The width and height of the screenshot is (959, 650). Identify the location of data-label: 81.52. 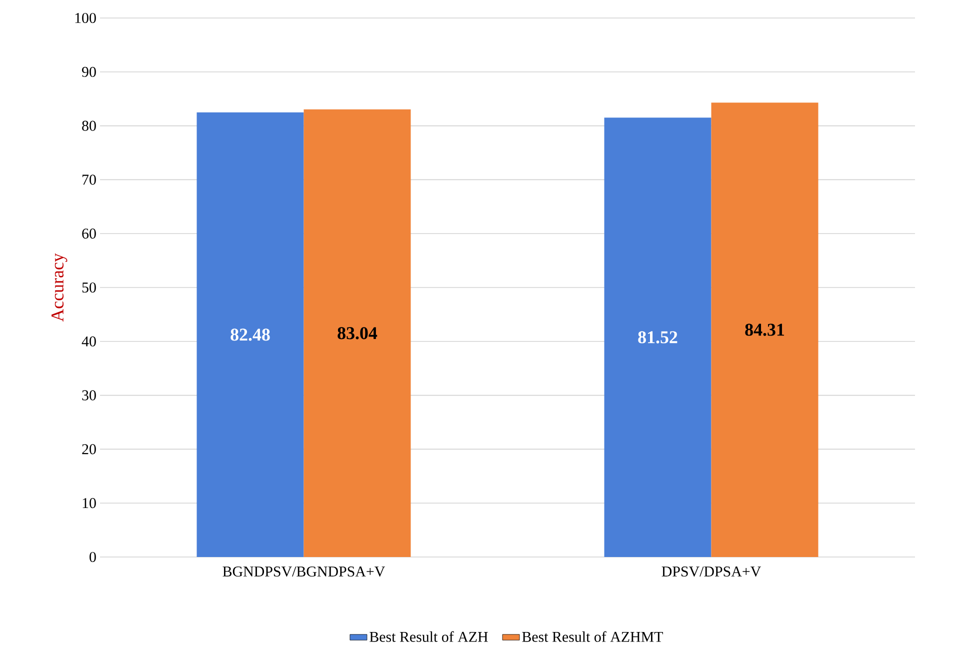
(658, 337).